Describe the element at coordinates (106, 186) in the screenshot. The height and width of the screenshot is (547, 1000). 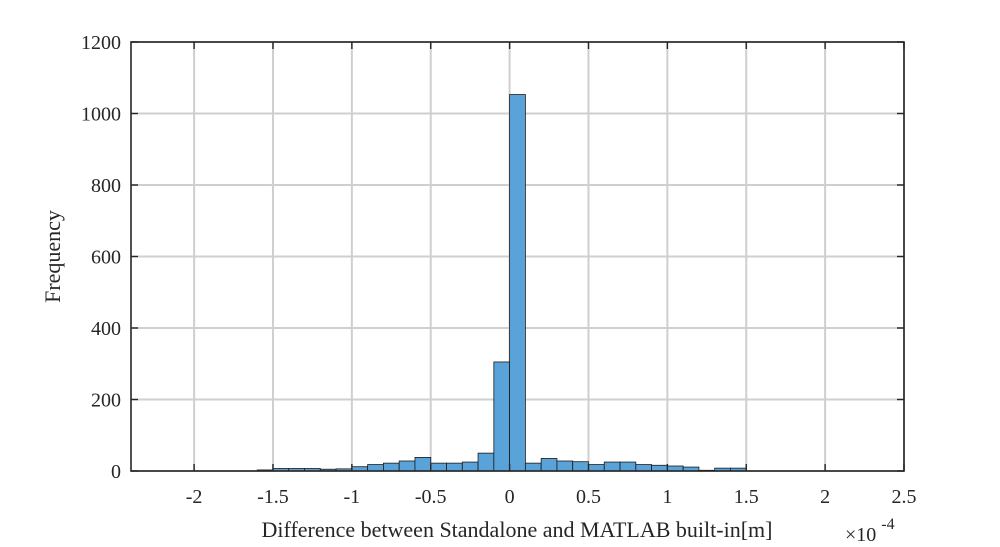
I see `y-tick-label: 800` at that location.